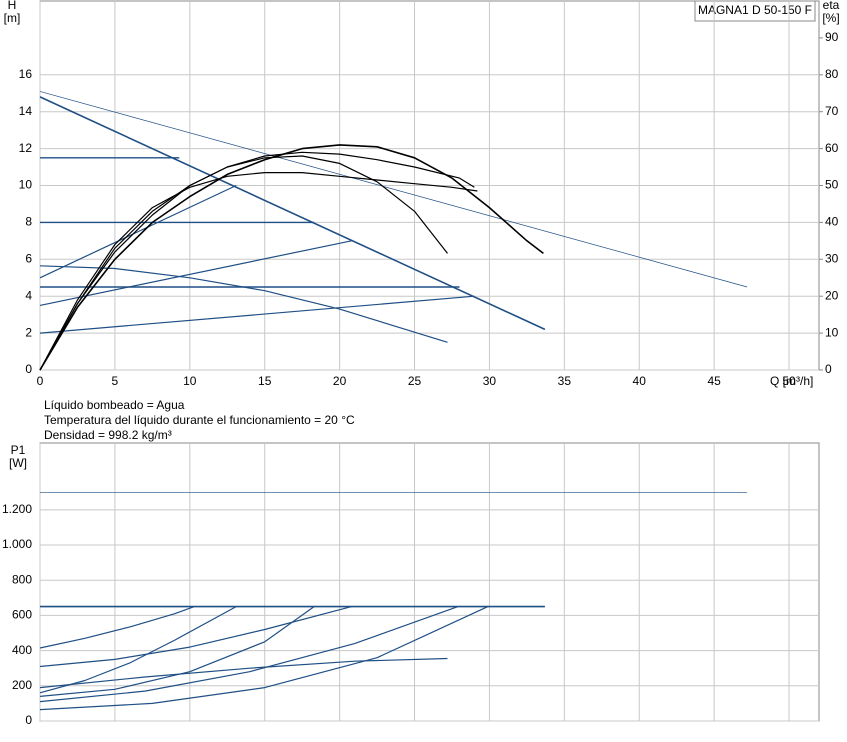 This screenshot has width=847, height=742. I want to click on x-tick-label: 0, so click(40, 381).